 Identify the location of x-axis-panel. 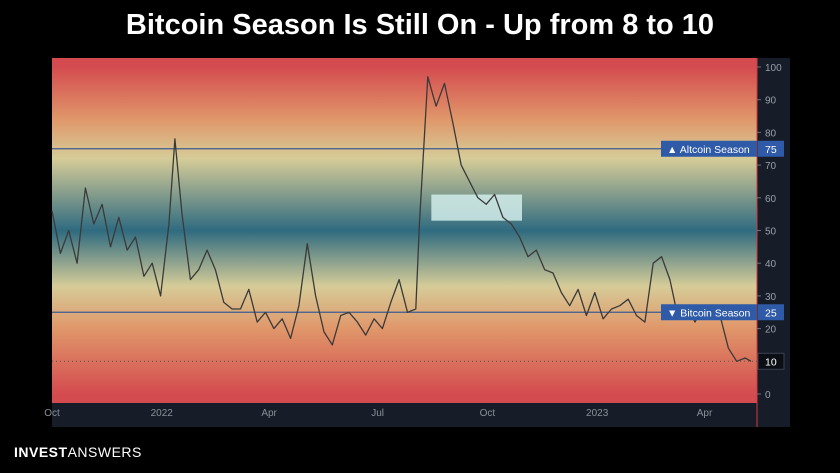
(421, 415).